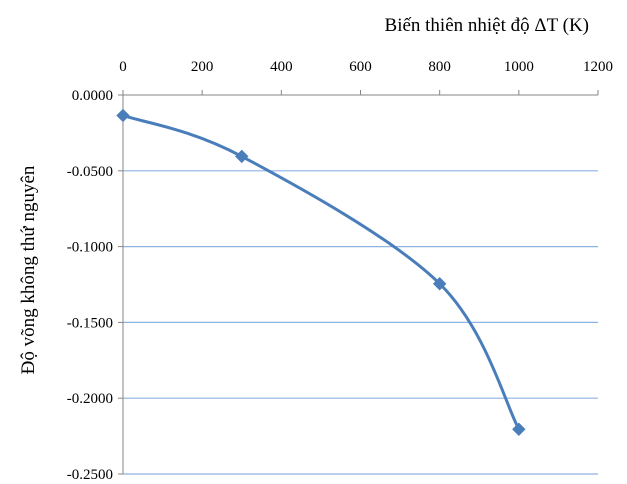 This screenshot has width=627, height=484. I want to click on x-tick-label: 0, so click(123, 67).